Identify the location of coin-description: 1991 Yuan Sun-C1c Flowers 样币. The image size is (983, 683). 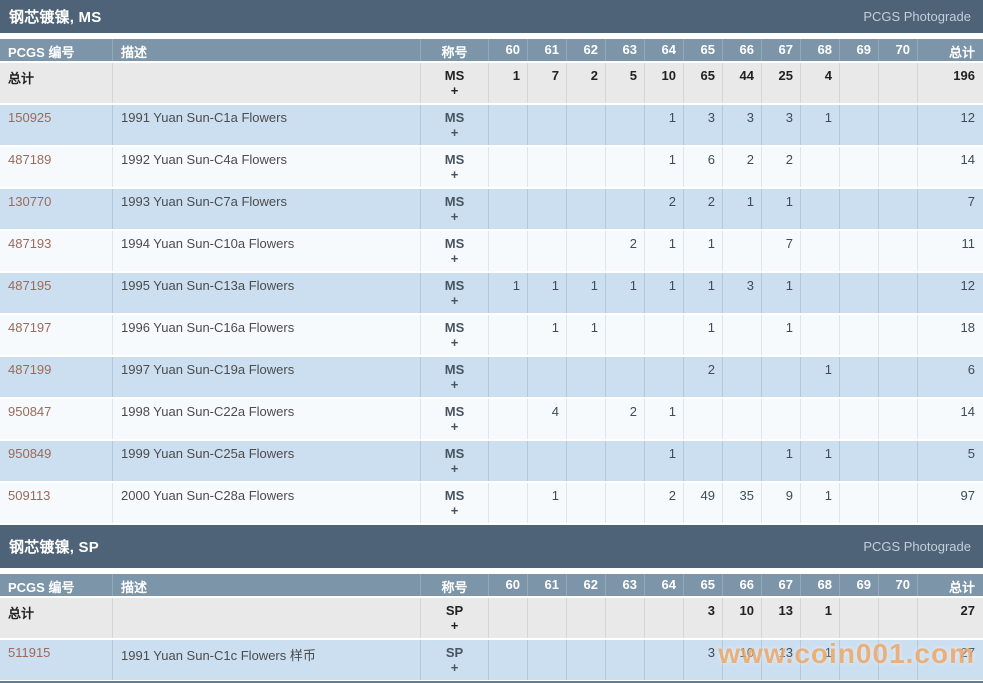
(267, 660).